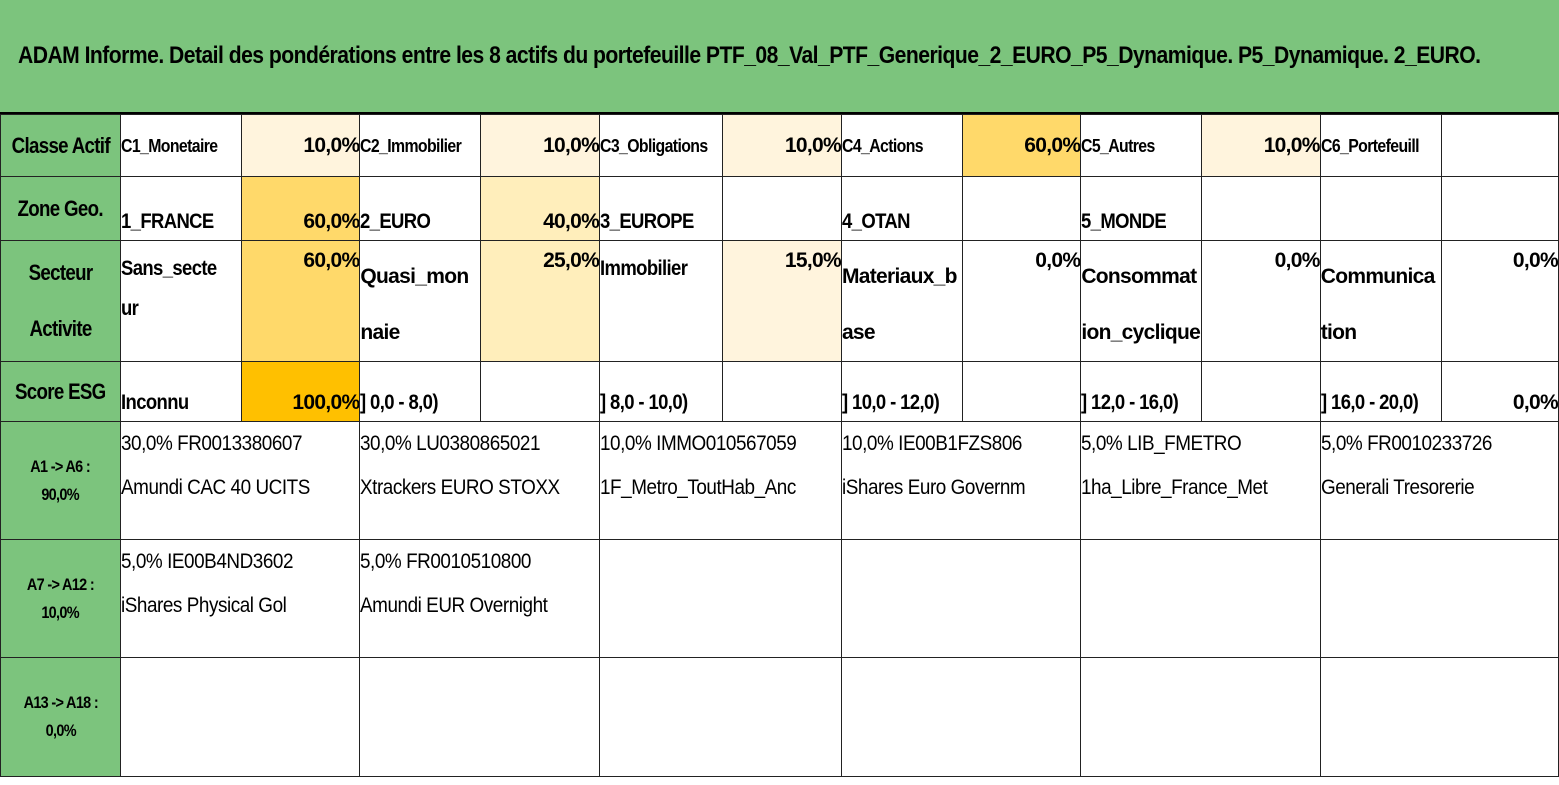 Image resolution: width=1559 pixels, height=785 pixels. I want to click on asset-range-label: A1 -> A6 : 90,0%, so click(60, 480).